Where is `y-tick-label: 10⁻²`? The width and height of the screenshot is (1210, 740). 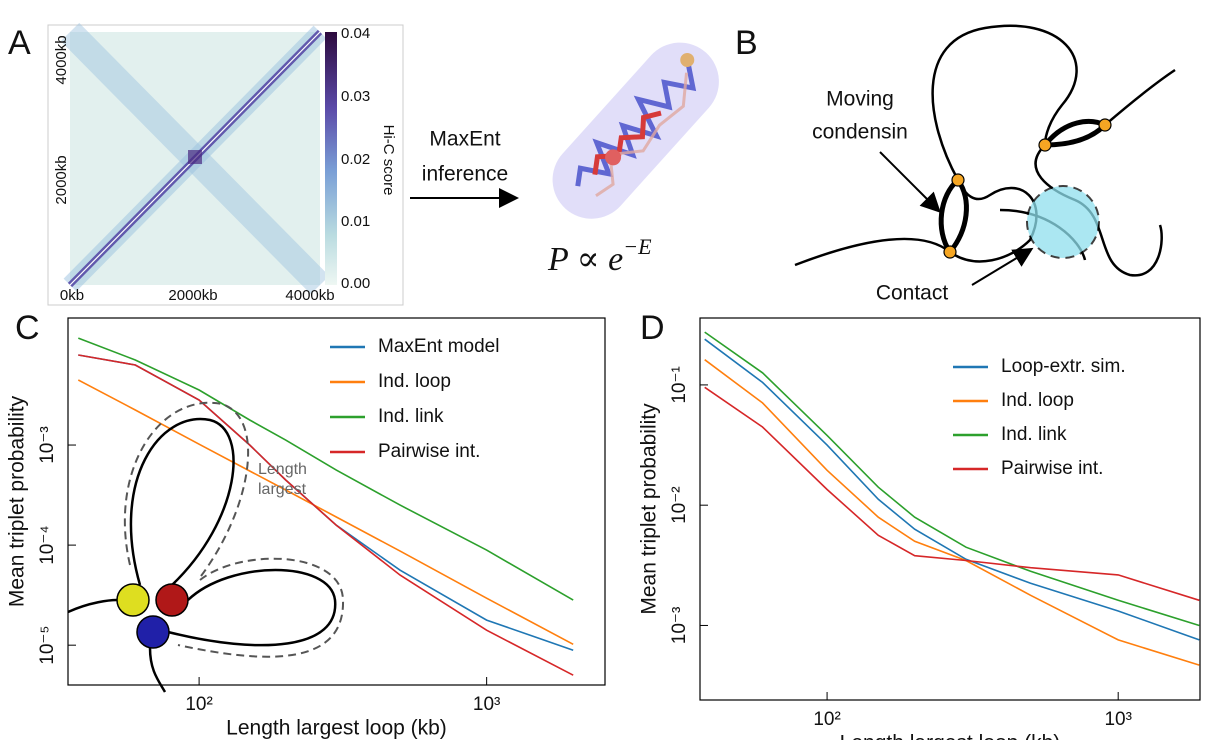 y-tick-label: 10⁻² is located at coordinates (679, 505).